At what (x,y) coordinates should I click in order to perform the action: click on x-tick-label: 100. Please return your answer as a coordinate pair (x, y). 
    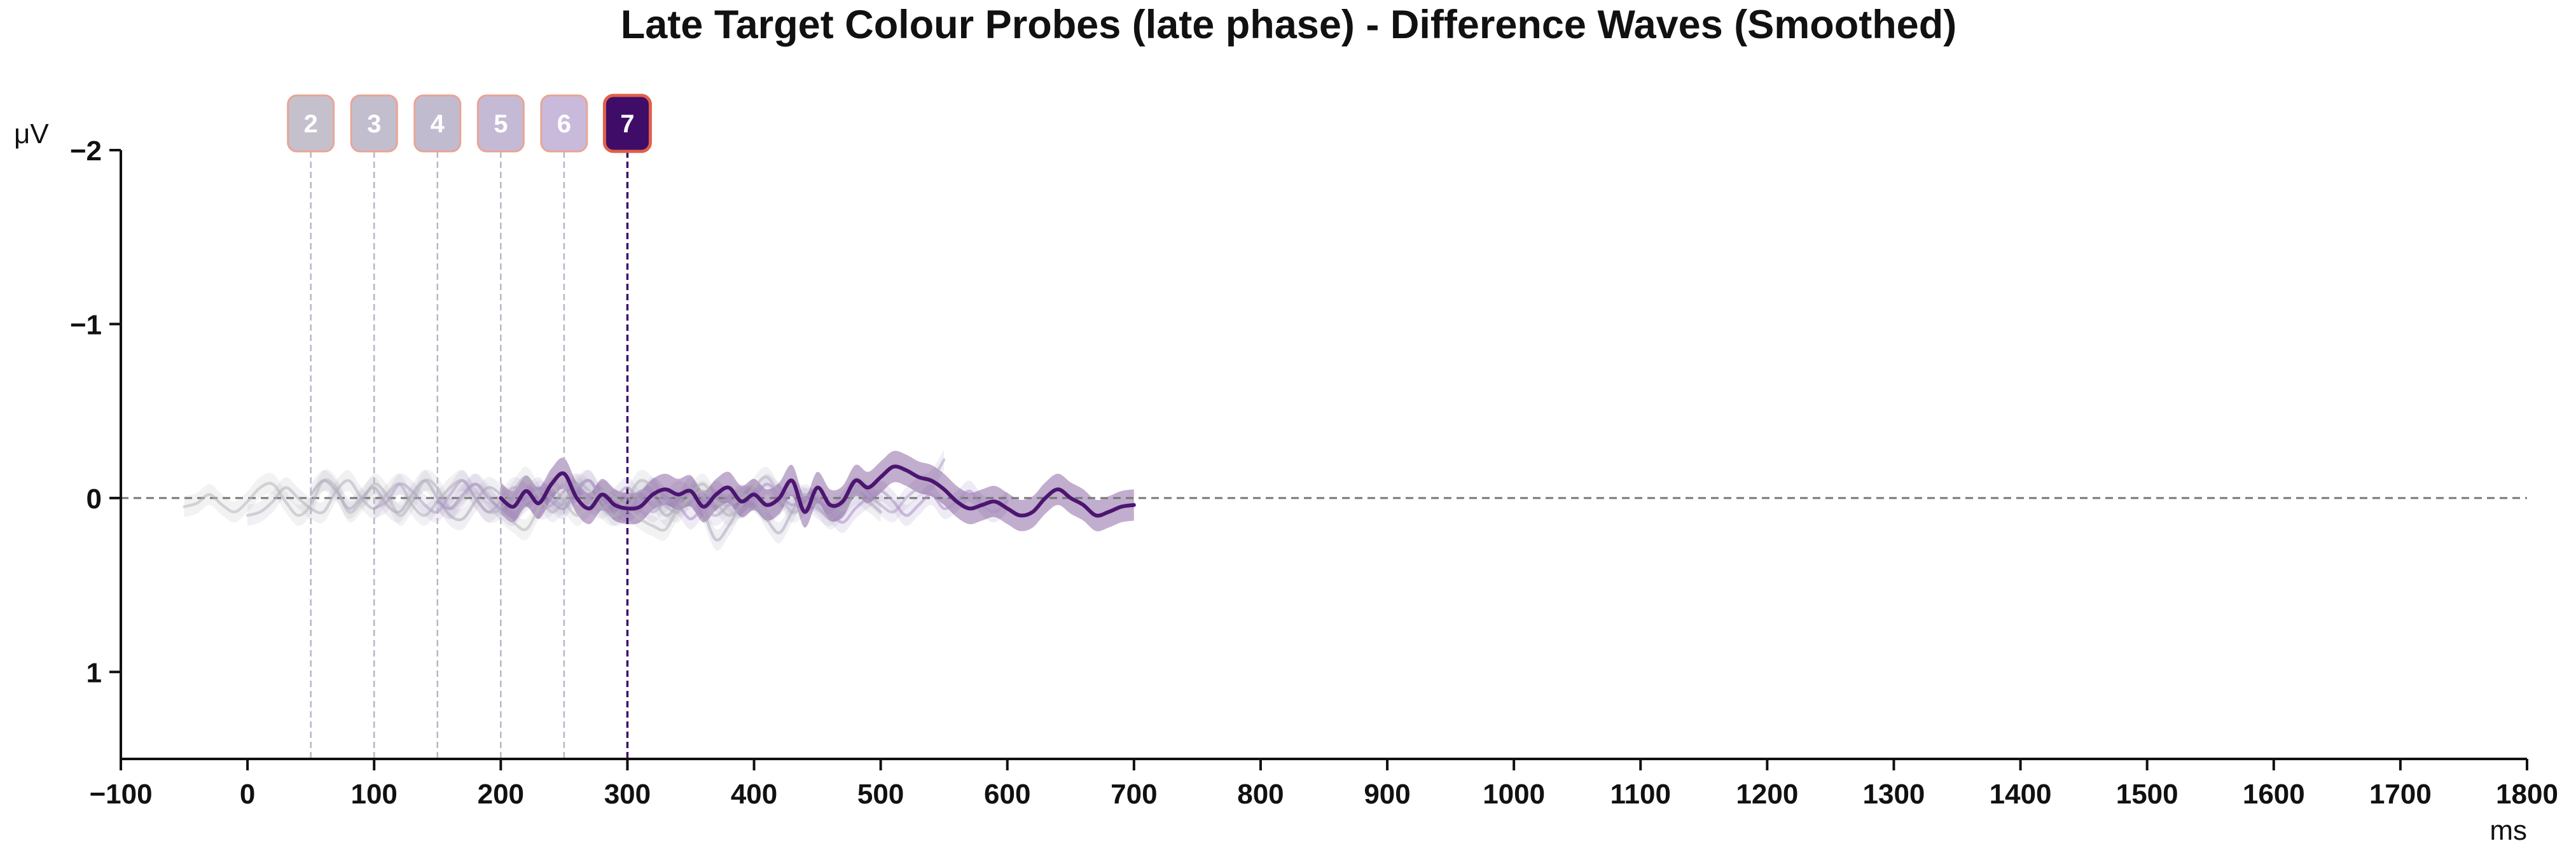
    Looking at the image, I should click on (373, 794).